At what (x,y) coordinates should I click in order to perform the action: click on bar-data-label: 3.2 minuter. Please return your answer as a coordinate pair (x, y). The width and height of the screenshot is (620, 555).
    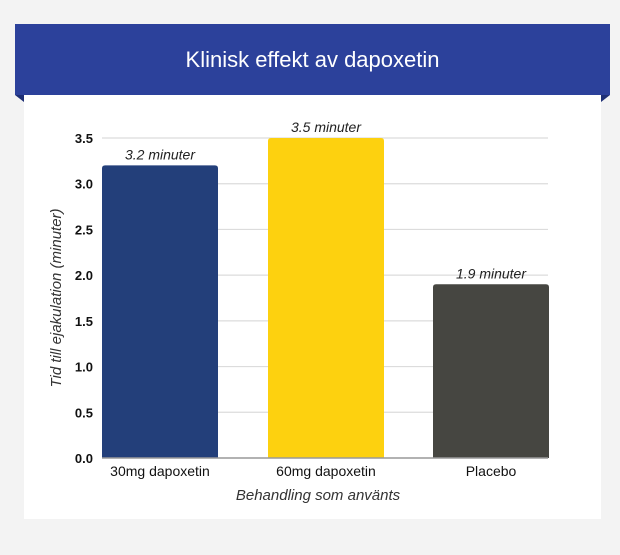
    Looking at the image, I should click on (160, 154).